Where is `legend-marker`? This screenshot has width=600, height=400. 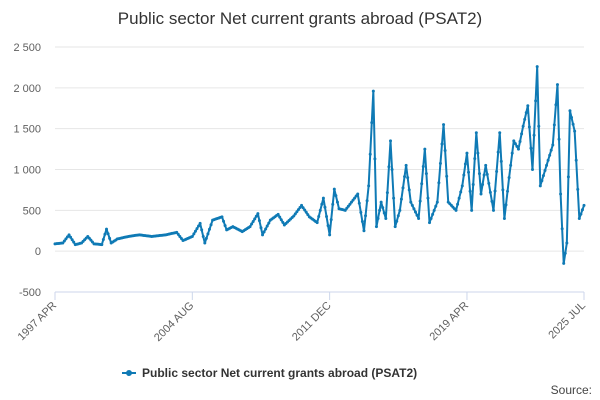 legend-marker is located at coordinates (129, 373).